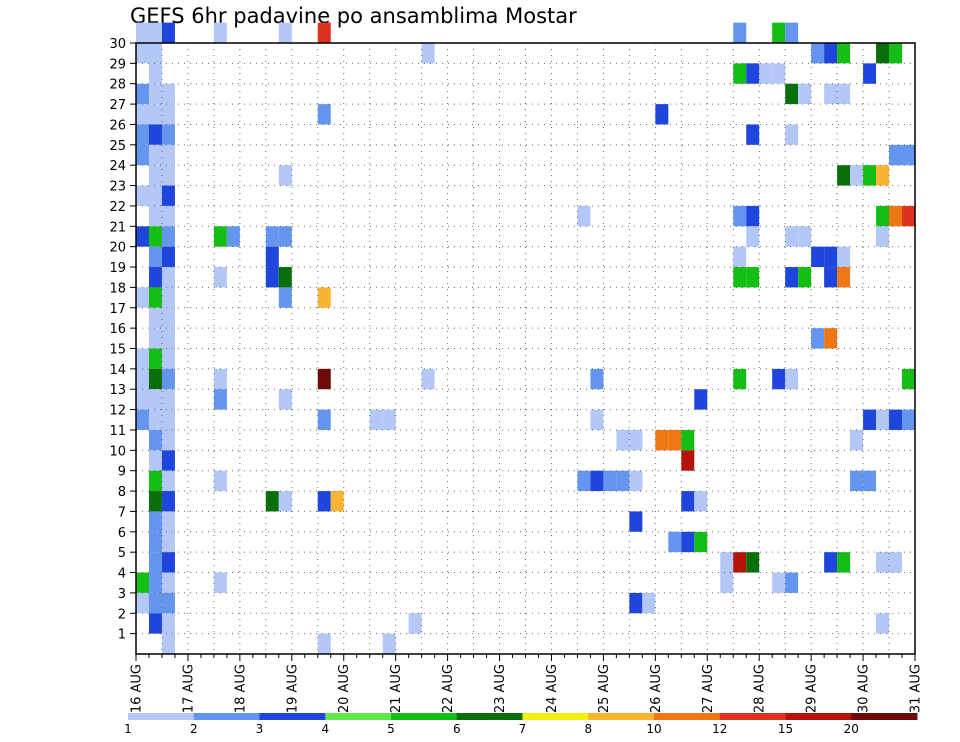 The height and width of the screenshot is (742, 960). I want to click on y-tick-label: 20, so click(117, 248).